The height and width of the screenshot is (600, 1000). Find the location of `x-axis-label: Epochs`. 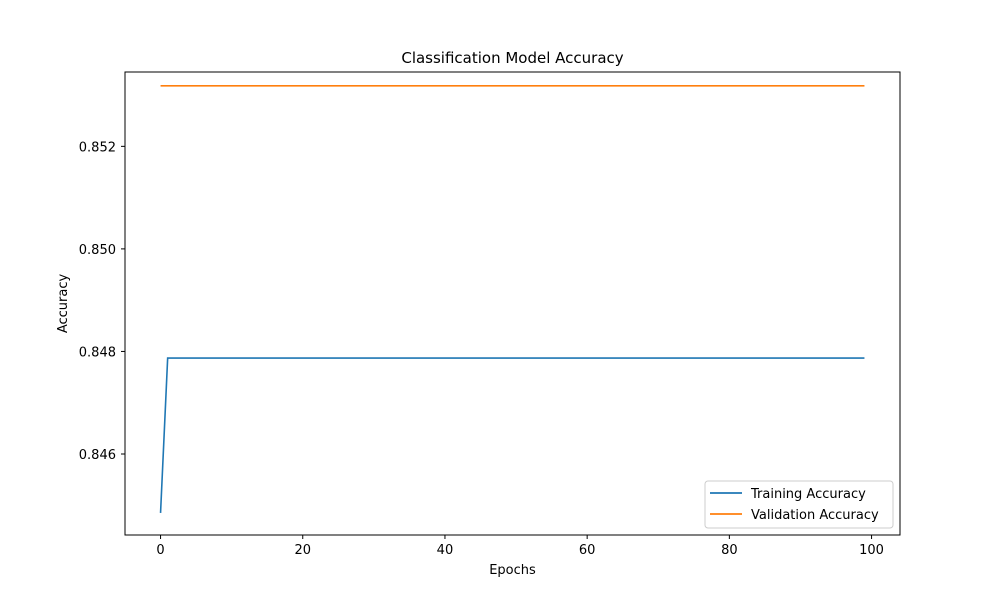

x-axis-label: Epochs is located at coordinates (512, 570).